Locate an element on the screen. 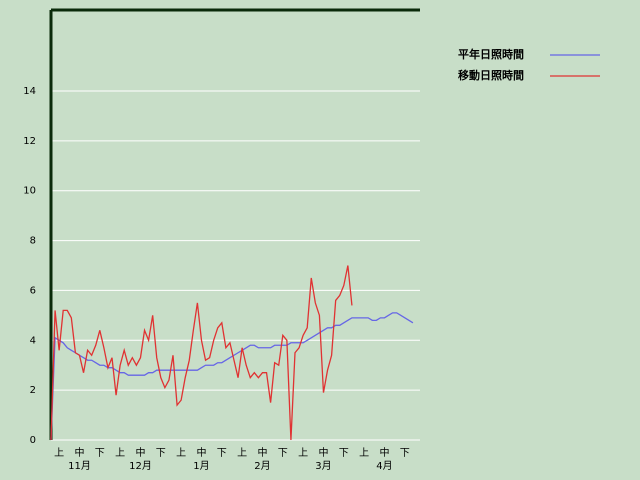  month-label: 1月 is located at coordinates (201, 466).